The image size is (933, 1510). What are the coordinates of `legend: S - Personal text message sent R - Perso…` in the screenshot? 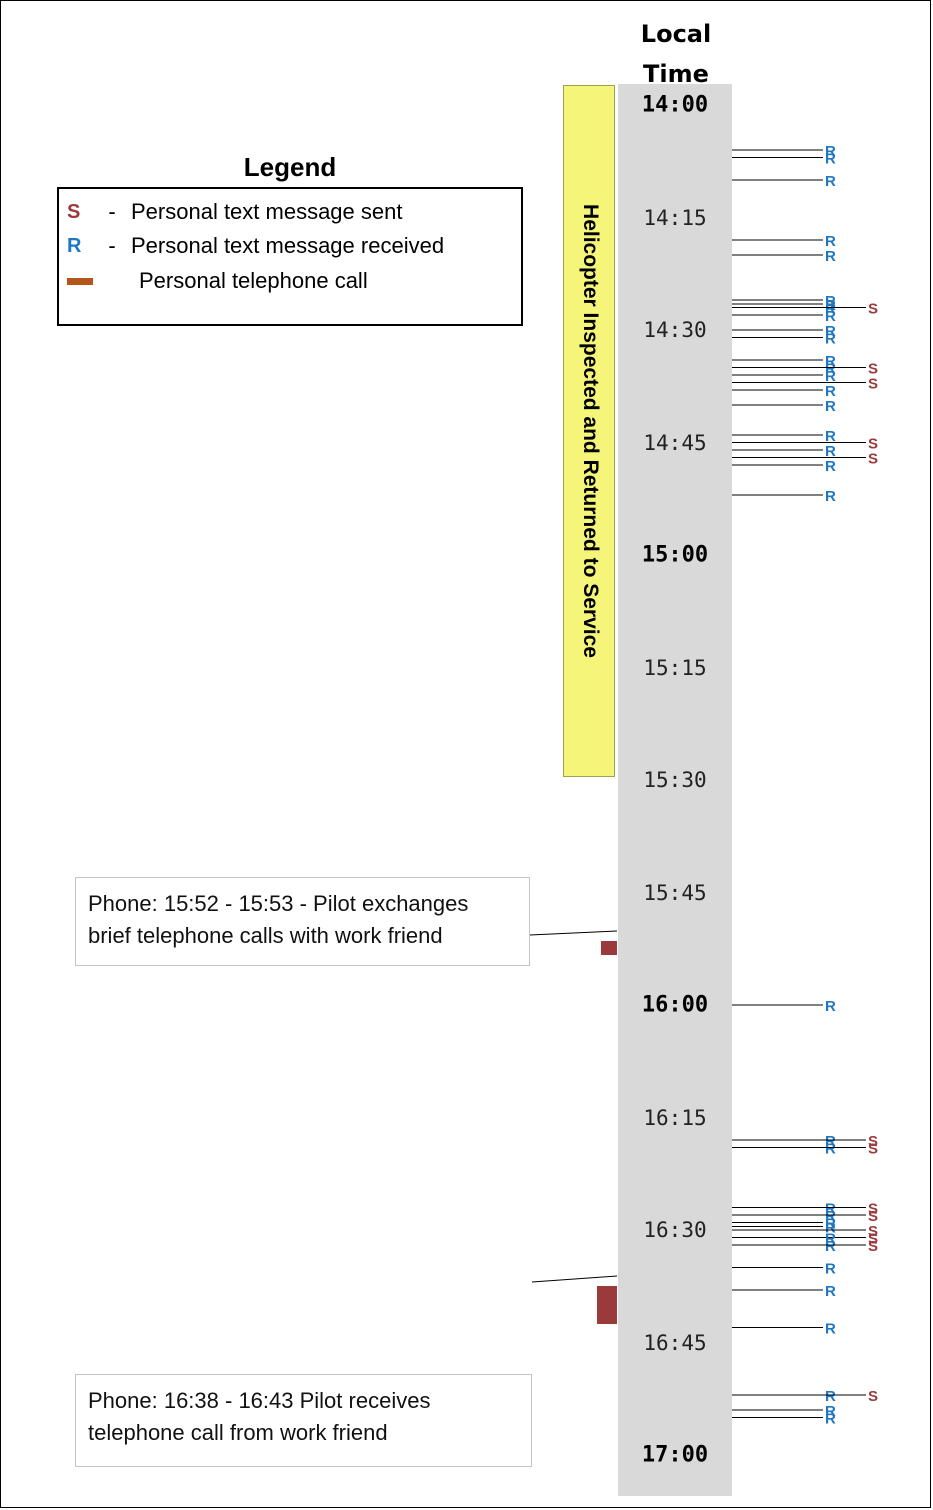 It's located at (290, 256).